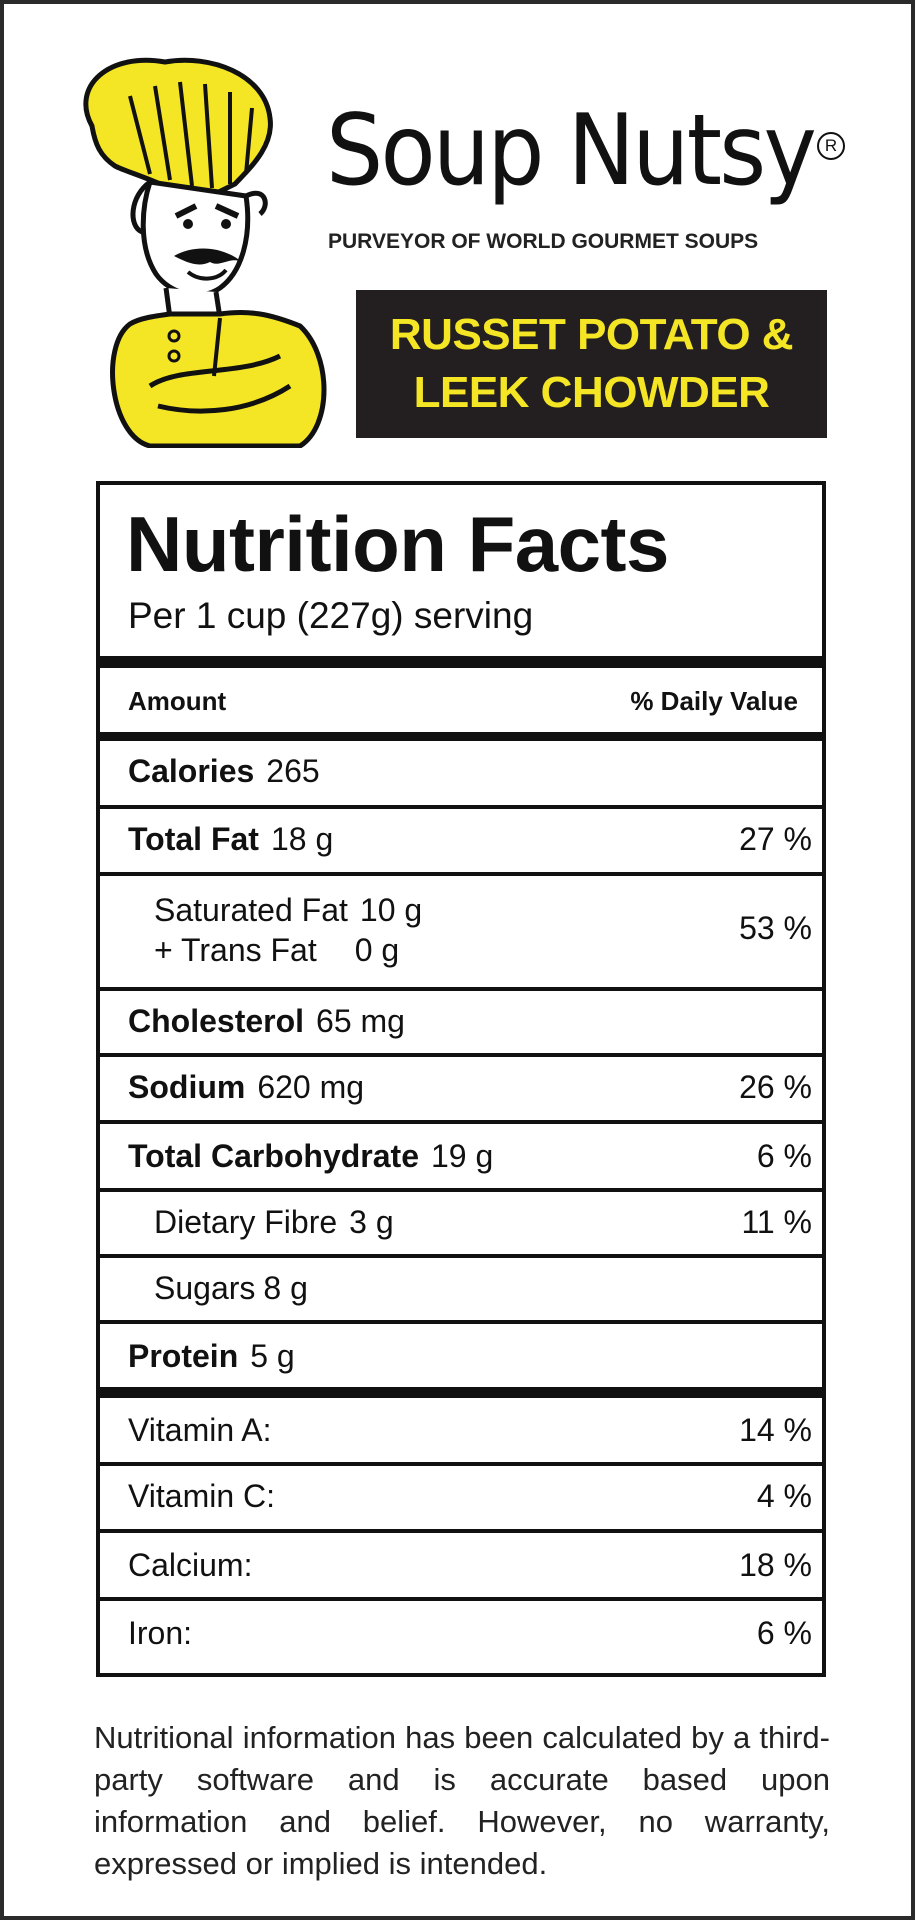  Describe the element at coordinates (246, 1222) in the screenshot. I see `dietary-fibre-label: Dietary Fibre` at that location.